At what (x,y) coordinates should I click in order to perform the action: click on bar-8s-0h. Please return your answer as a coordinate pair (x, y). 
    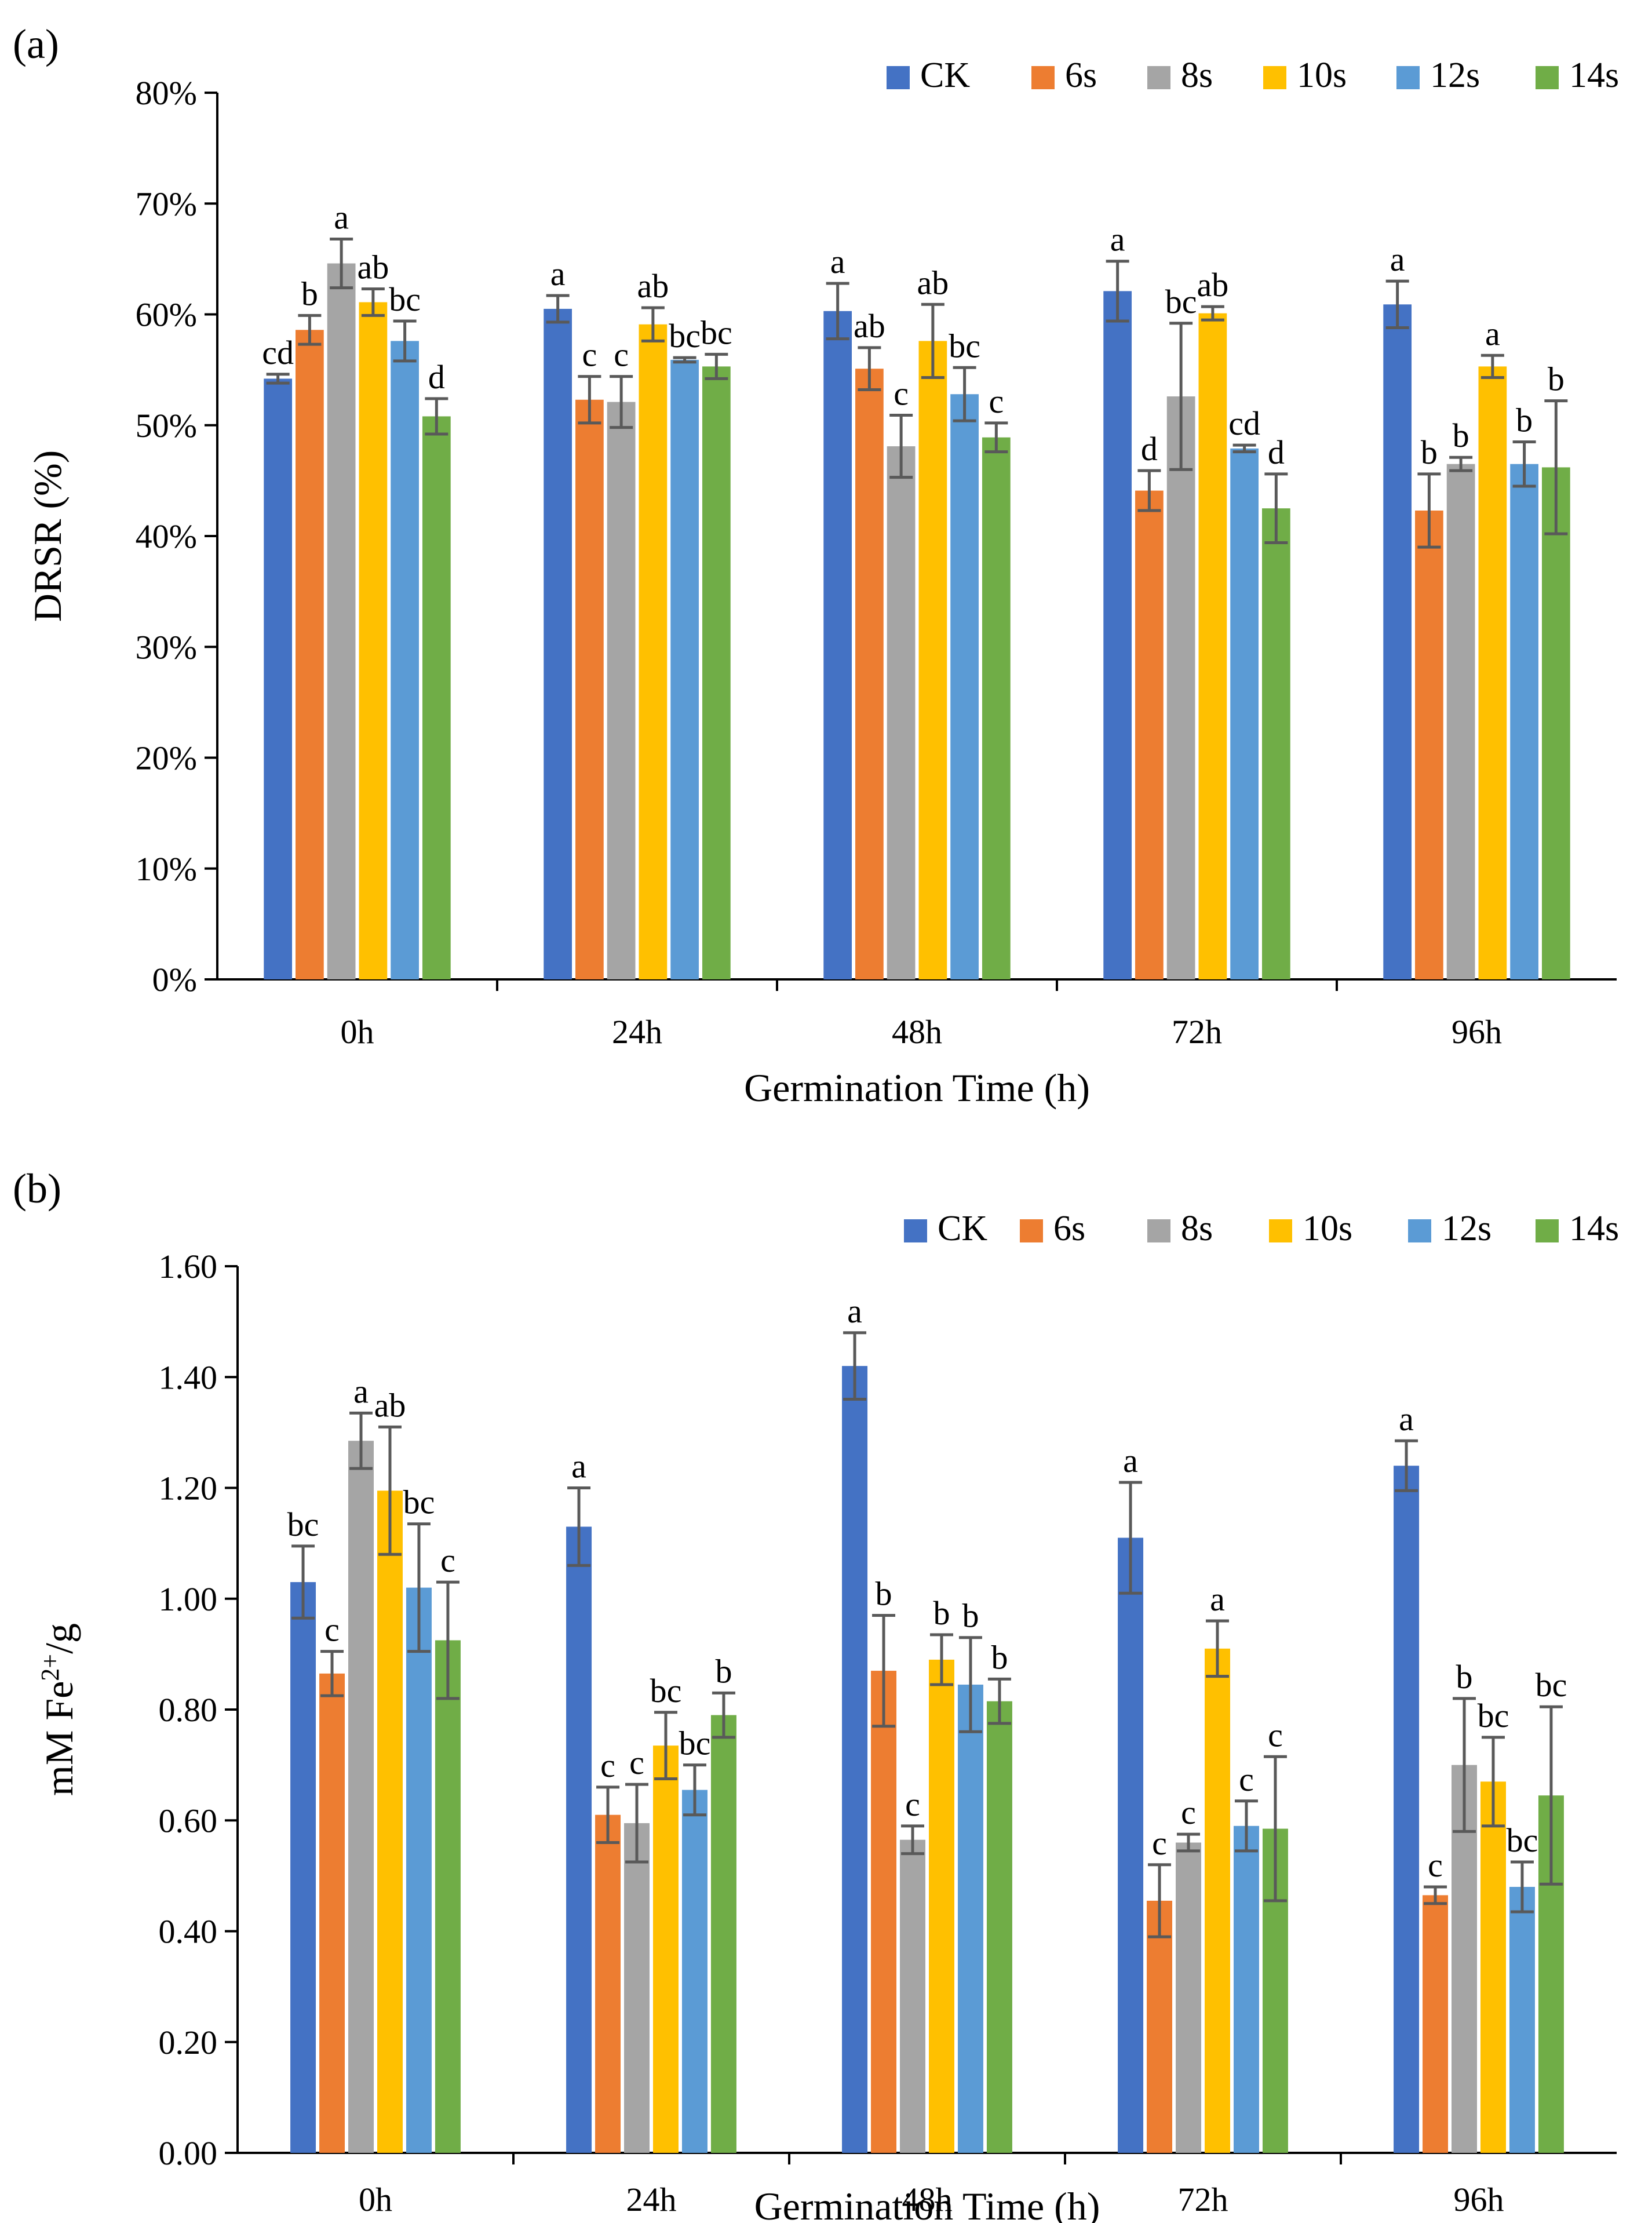
    Looking at the image, I should click on (342, 621).